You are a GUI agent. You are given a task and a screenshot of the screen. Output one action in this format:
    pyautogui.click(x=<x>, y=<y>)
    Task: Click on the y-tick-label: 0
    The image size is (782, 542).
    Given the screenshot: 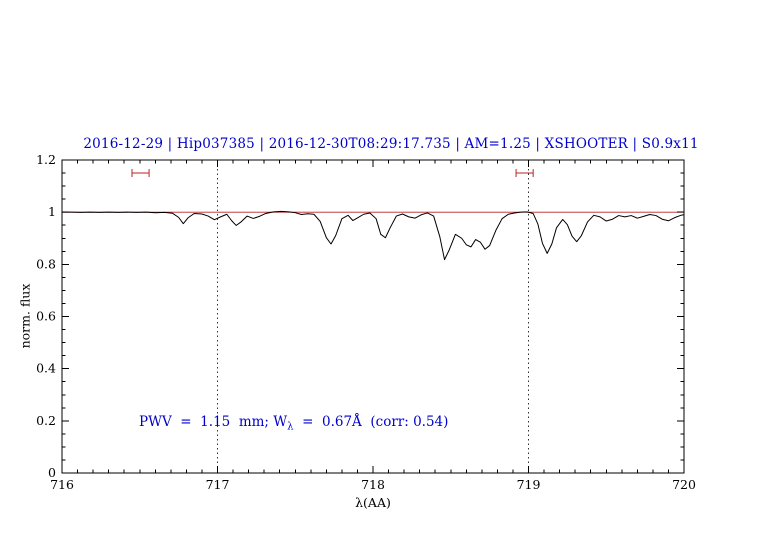 What is the action you would take?
    pyautogui.click(x=52, y=472)
    